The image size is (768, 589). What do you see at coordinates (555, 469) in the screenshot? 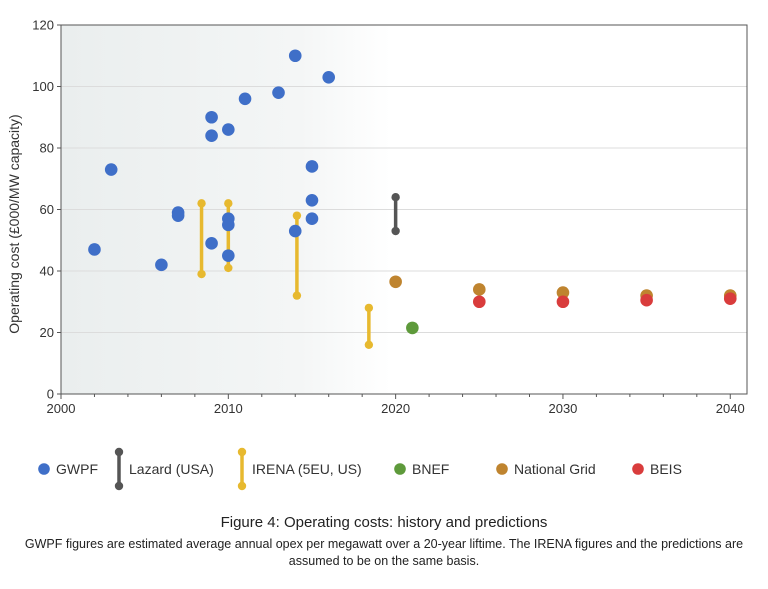
I see `legend-label: National Grid` at bounding box center [555, 469].